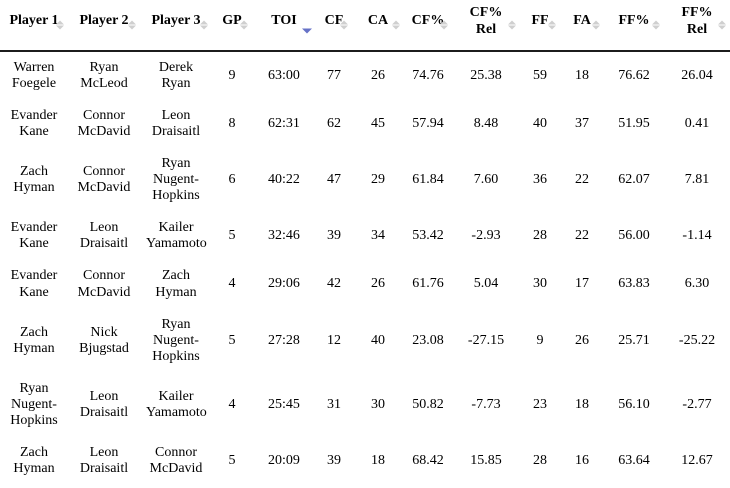  I want to click on column-header-player1: Player 1, so click(34, 26).